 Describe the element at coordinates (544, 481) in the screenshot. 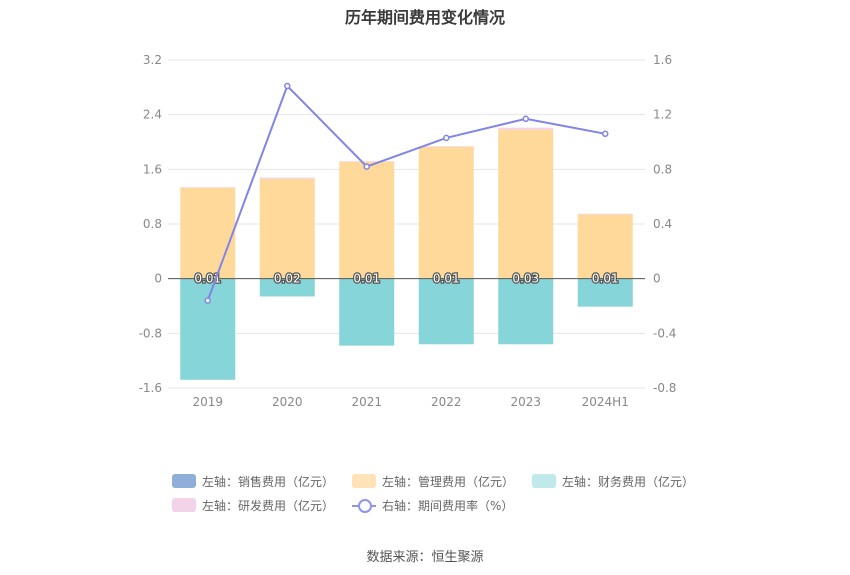

I see `legend-swatch-finance` at that location.